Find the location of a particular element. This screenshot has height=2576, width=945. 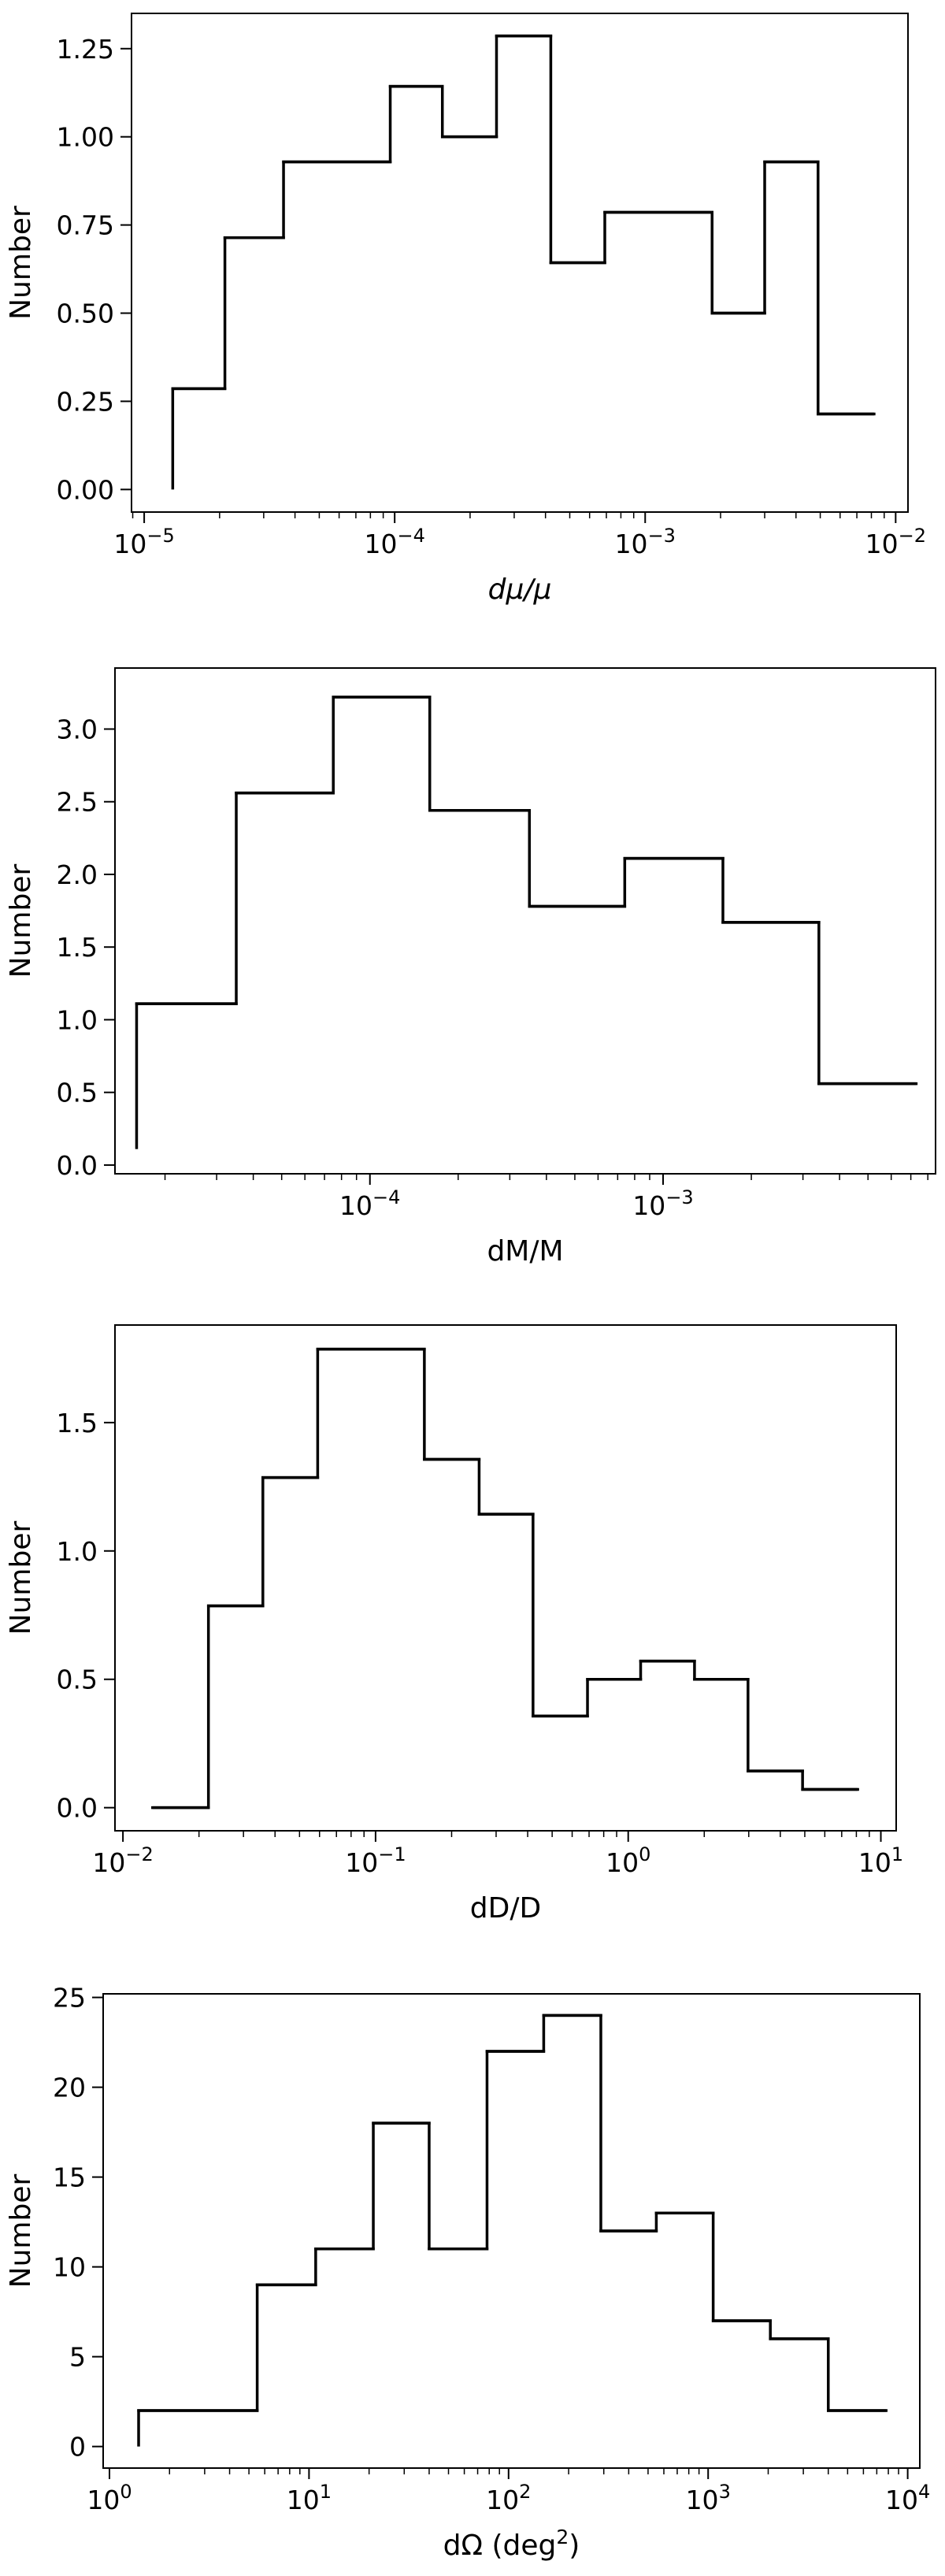

y-tick-label: 0.25 is located at coordinates (85, 401).